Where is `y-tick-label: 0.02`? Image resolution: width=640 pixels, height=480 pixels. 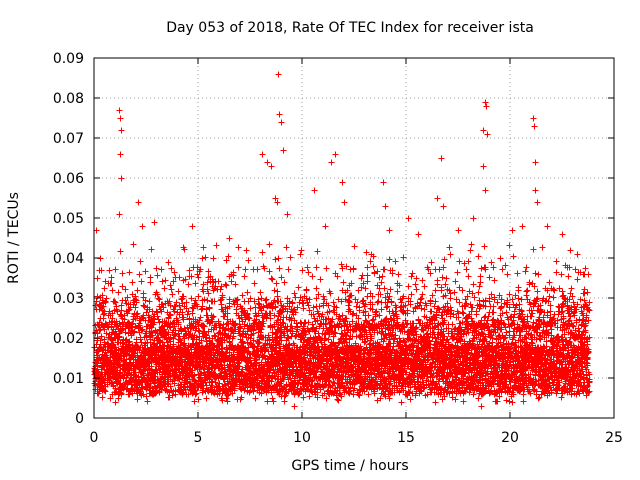 y-tick-label: 0.02 is located at coordinates (68, 339).